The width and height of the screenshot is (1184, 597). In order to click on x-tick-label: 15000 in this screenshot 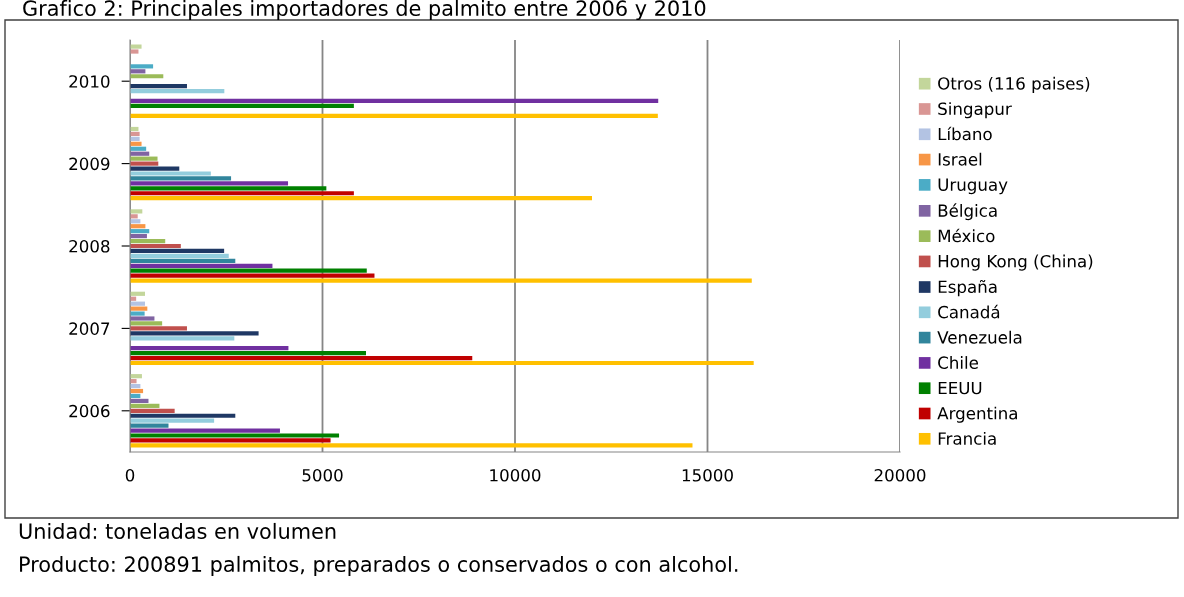, I will do `click(707, 475)`.